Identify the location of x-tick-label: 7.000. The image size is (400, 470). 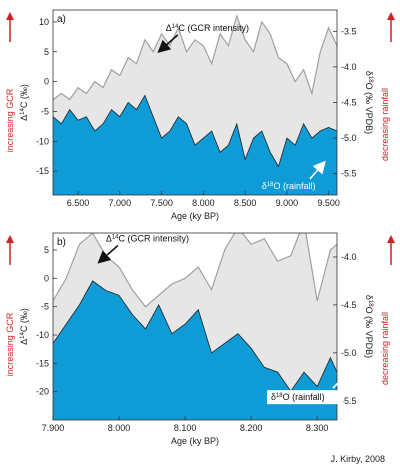
(120, 203).